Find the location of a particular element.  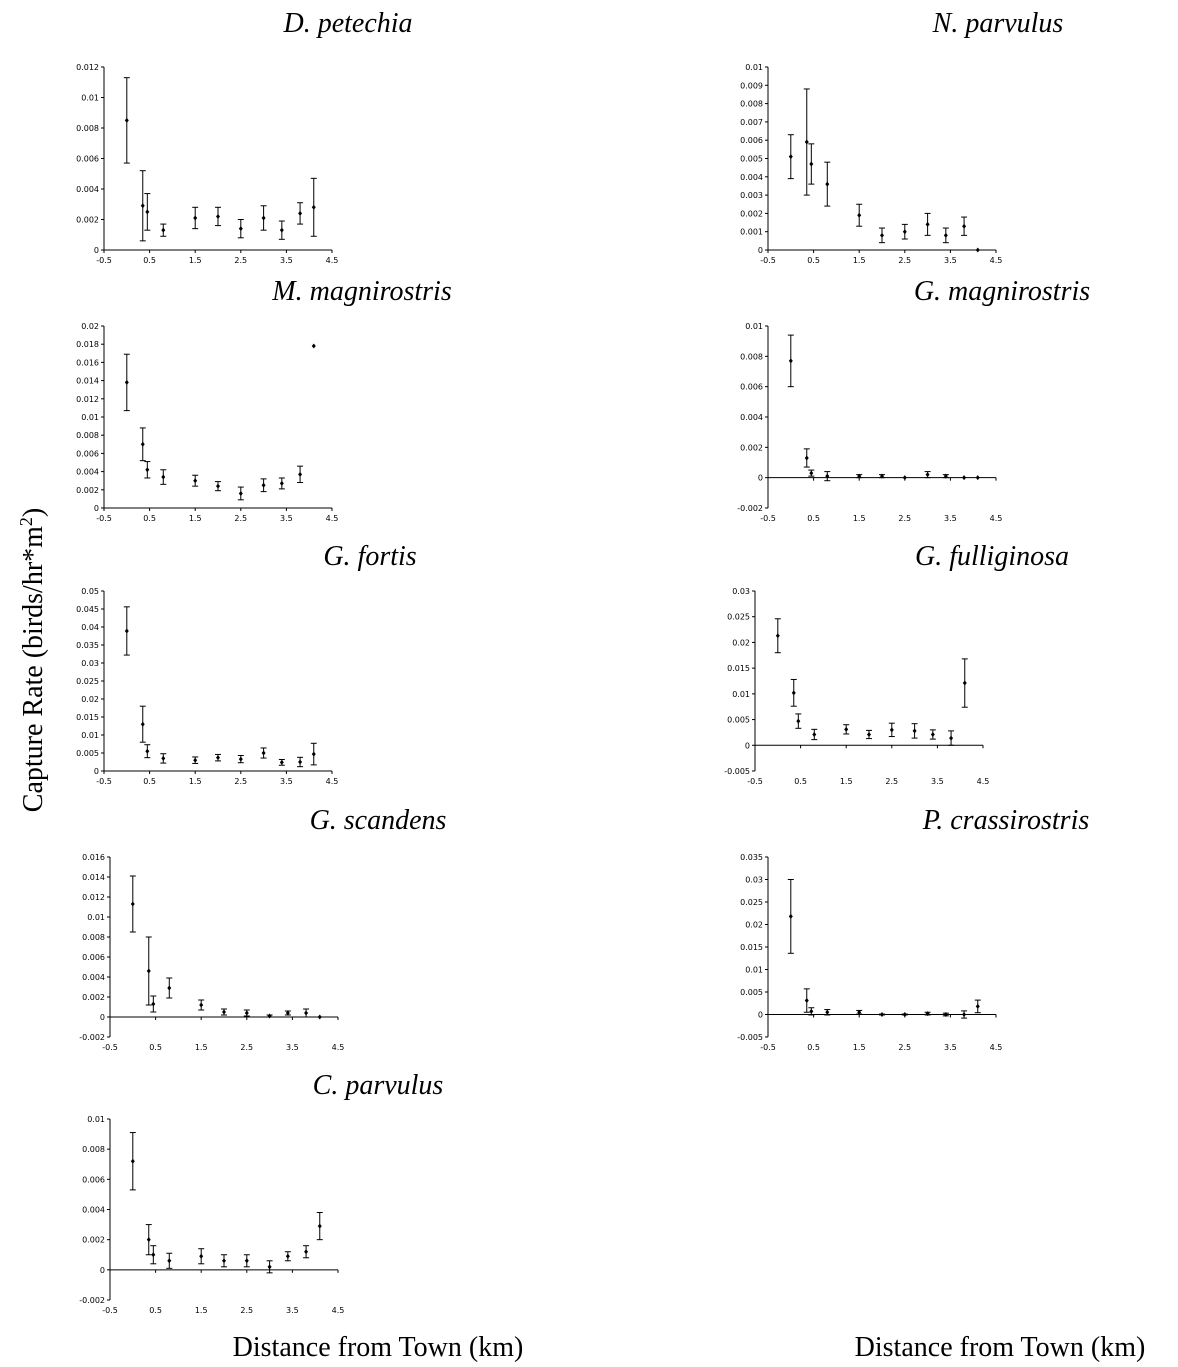

chart-title: G. magnirostris is located at coordinates (1002, 291).